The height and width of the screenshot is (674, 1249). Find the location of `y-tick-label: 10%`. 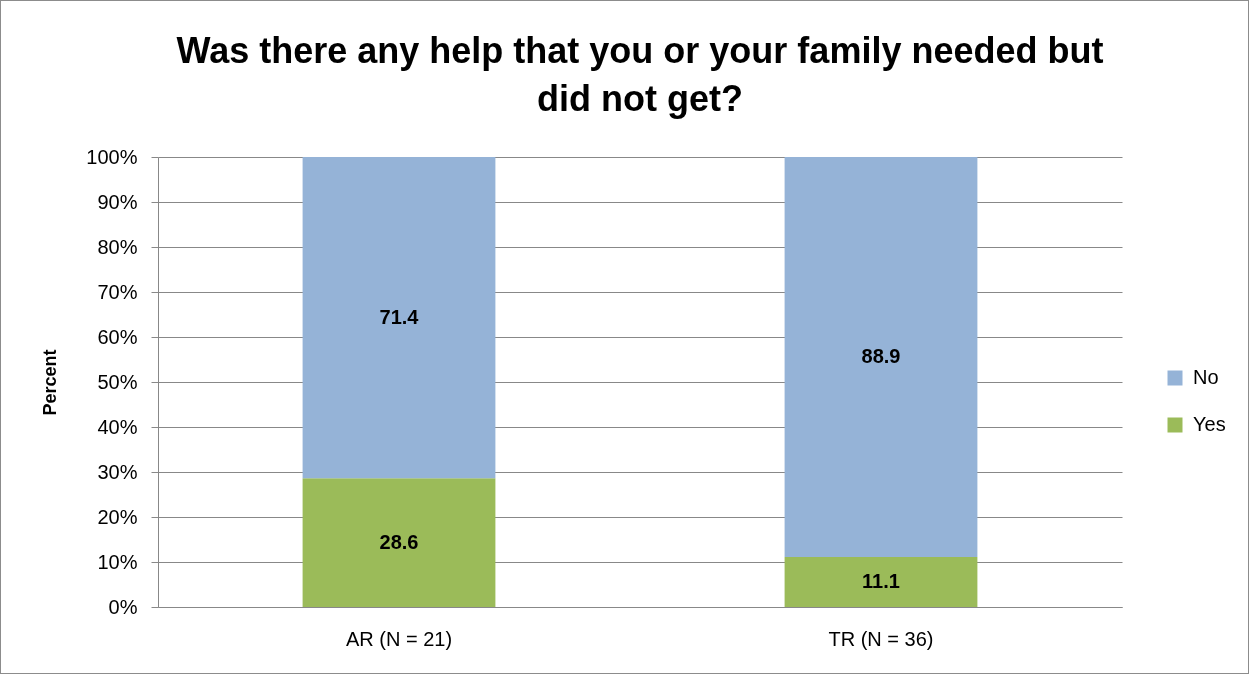

y-tick-label: 10% is located at coordinates (117, 561).